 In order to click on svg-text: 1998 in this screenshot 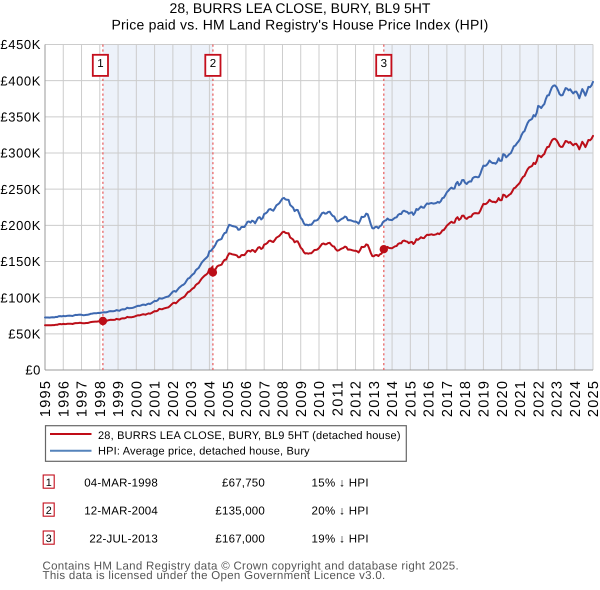, I will do `click(101, 398)`.